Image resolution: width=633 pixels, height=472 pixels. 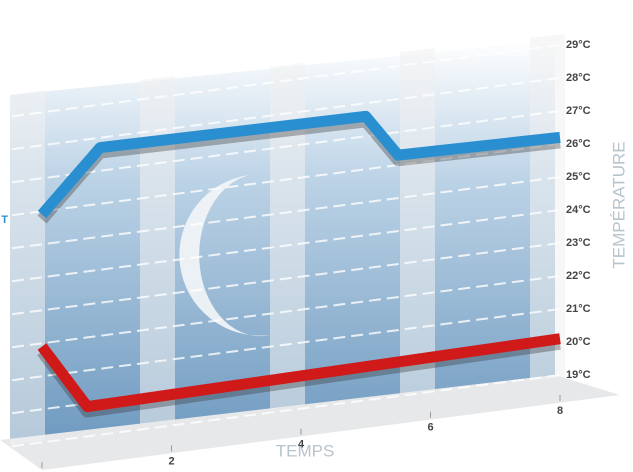 What do you see at coordinates (301, 445) in the screenshot?
I see `x-tick-label: 4` at bounding box center [301, 445].